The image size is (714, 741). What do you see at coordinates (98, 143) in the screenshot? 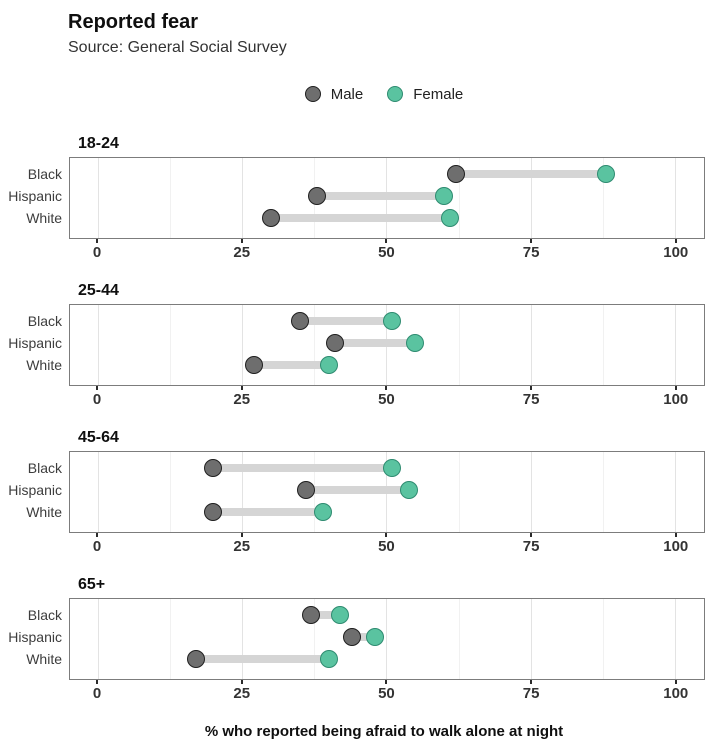
I see `facet-title: 18-24` at bounding box center [98, 143].